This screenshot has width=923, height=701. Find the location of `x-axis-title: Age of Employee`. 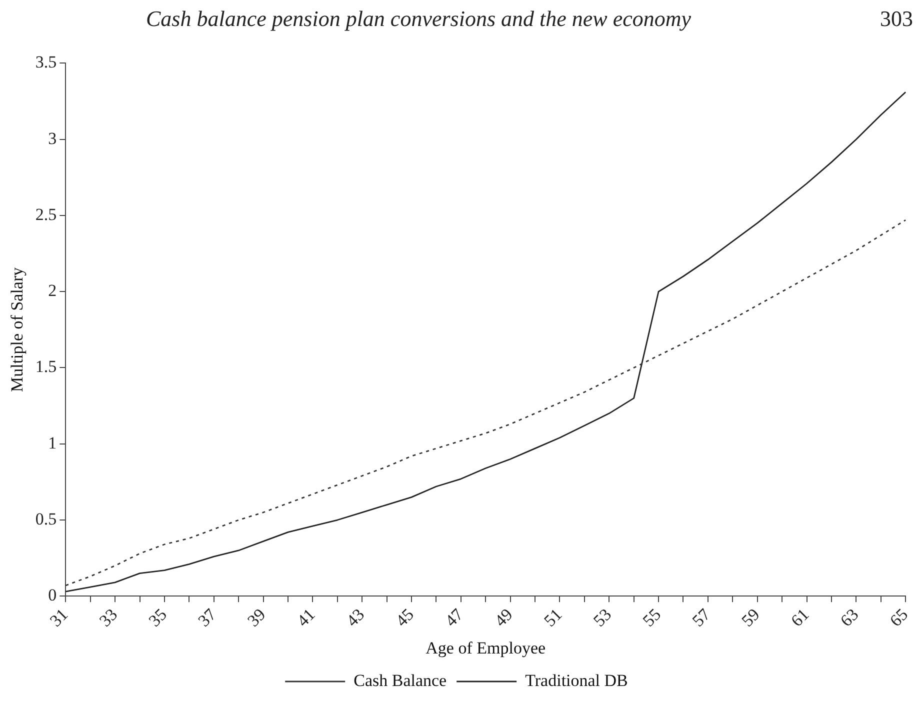

x-axis-title: Age of Employee is located at coordinates (486, 648).